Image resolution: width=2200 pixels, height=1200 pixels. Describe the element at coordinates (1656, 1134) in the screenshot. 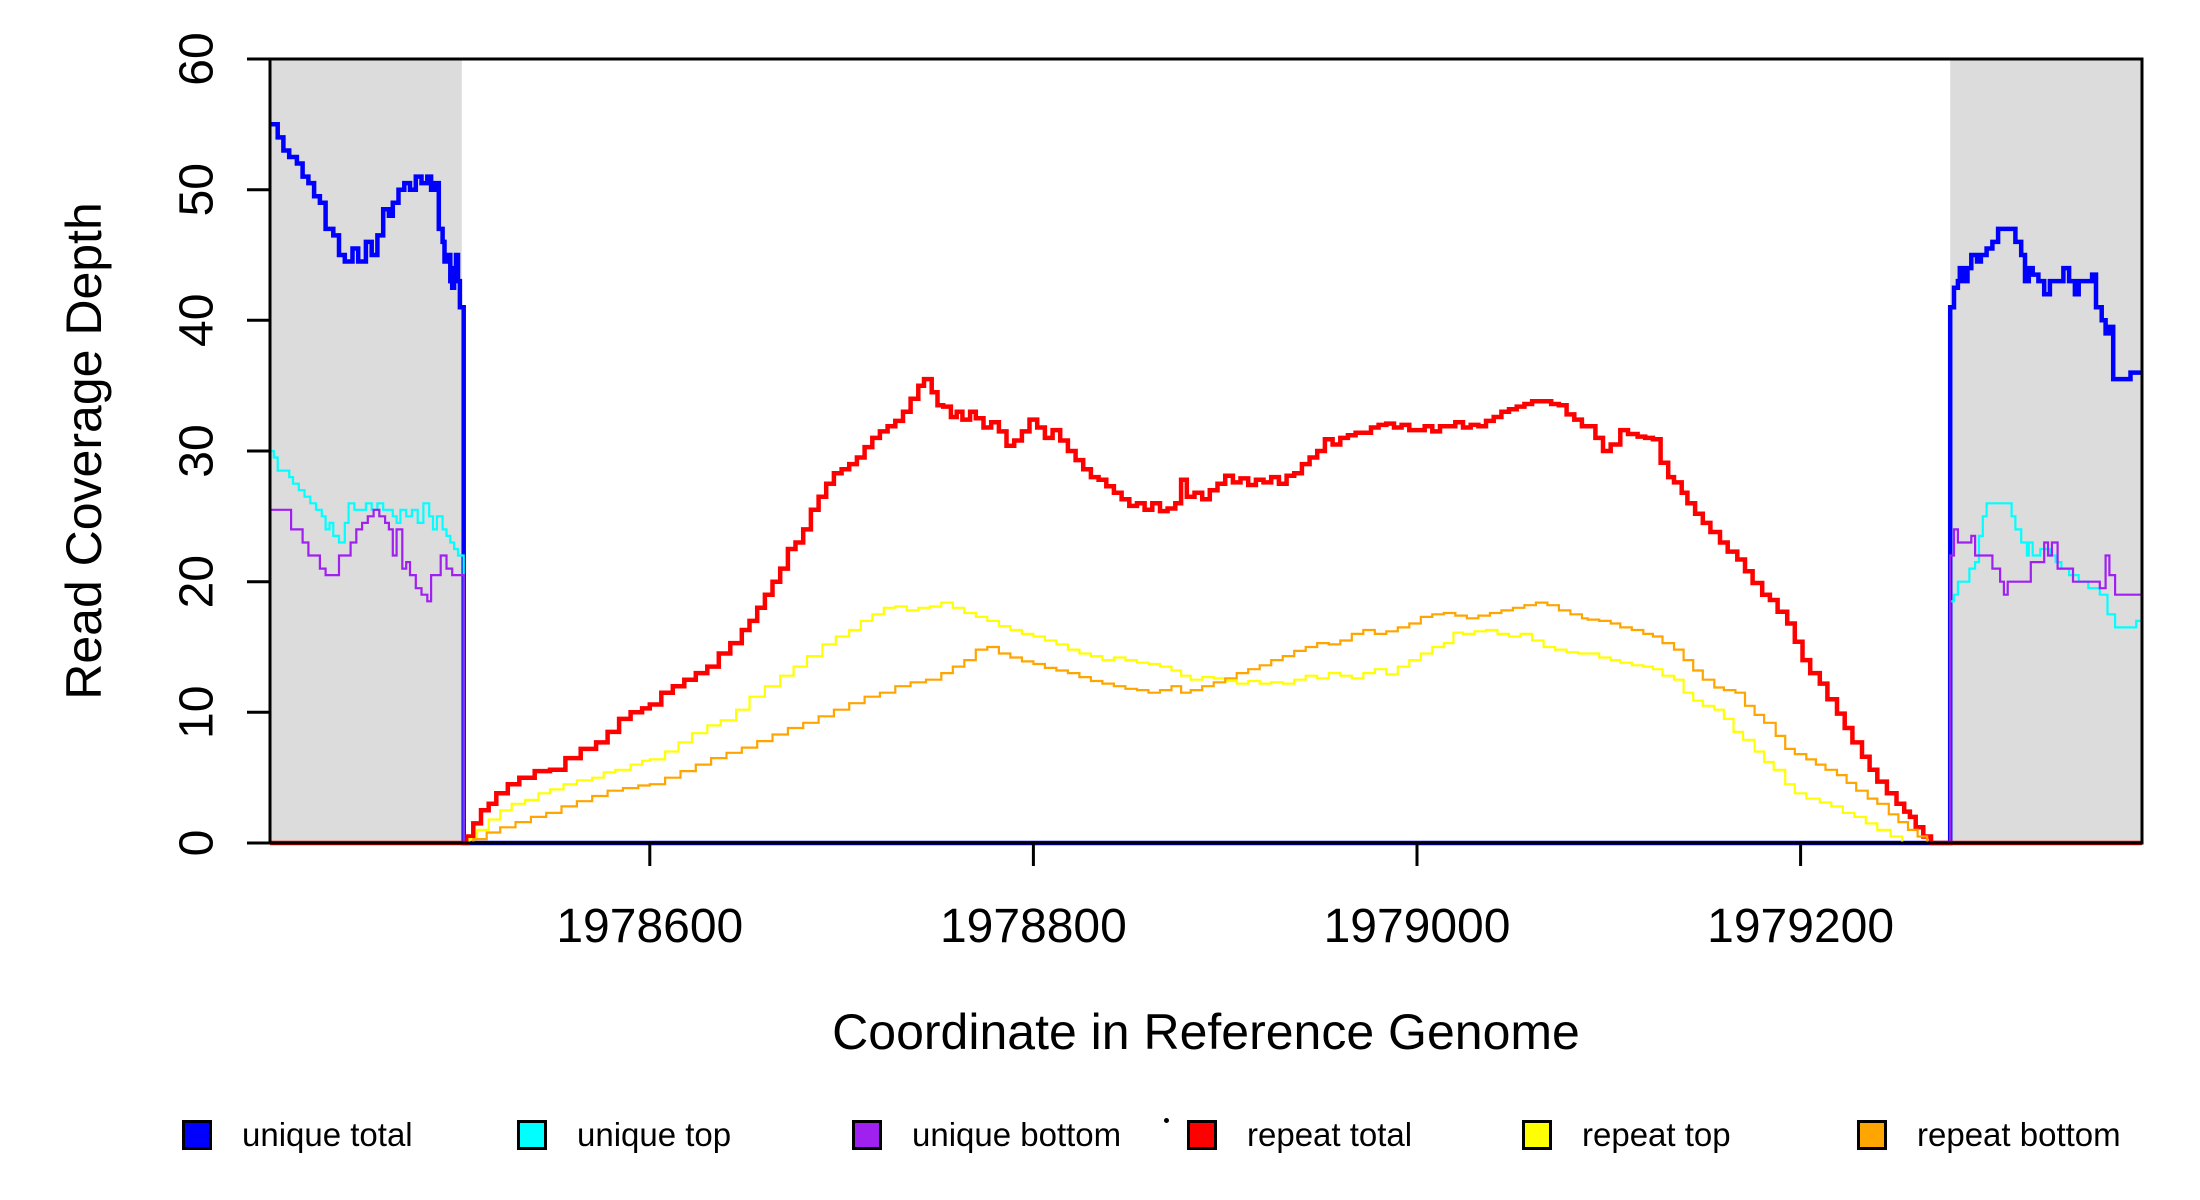

I see `legend-label: repeat top` at that location.